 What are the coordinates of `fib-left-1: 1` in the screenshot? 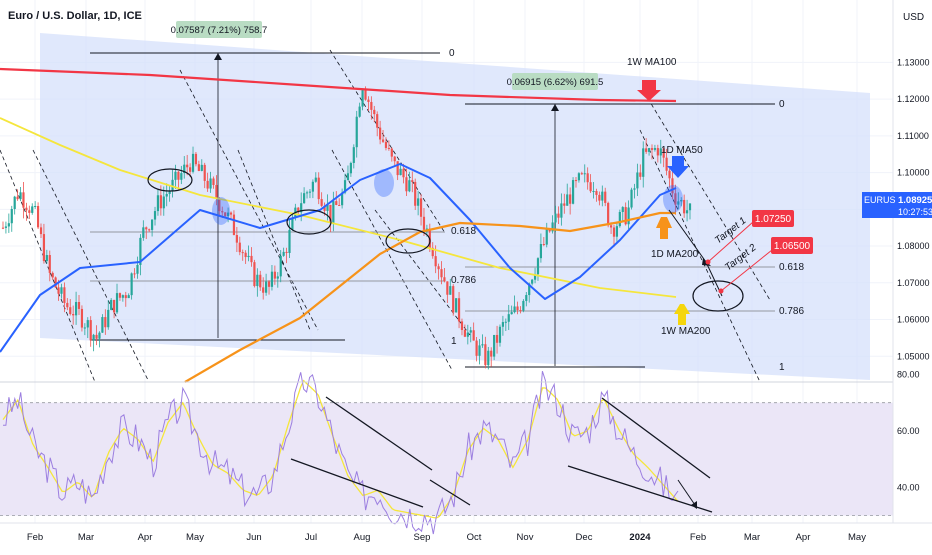 It's located at (454, 341).